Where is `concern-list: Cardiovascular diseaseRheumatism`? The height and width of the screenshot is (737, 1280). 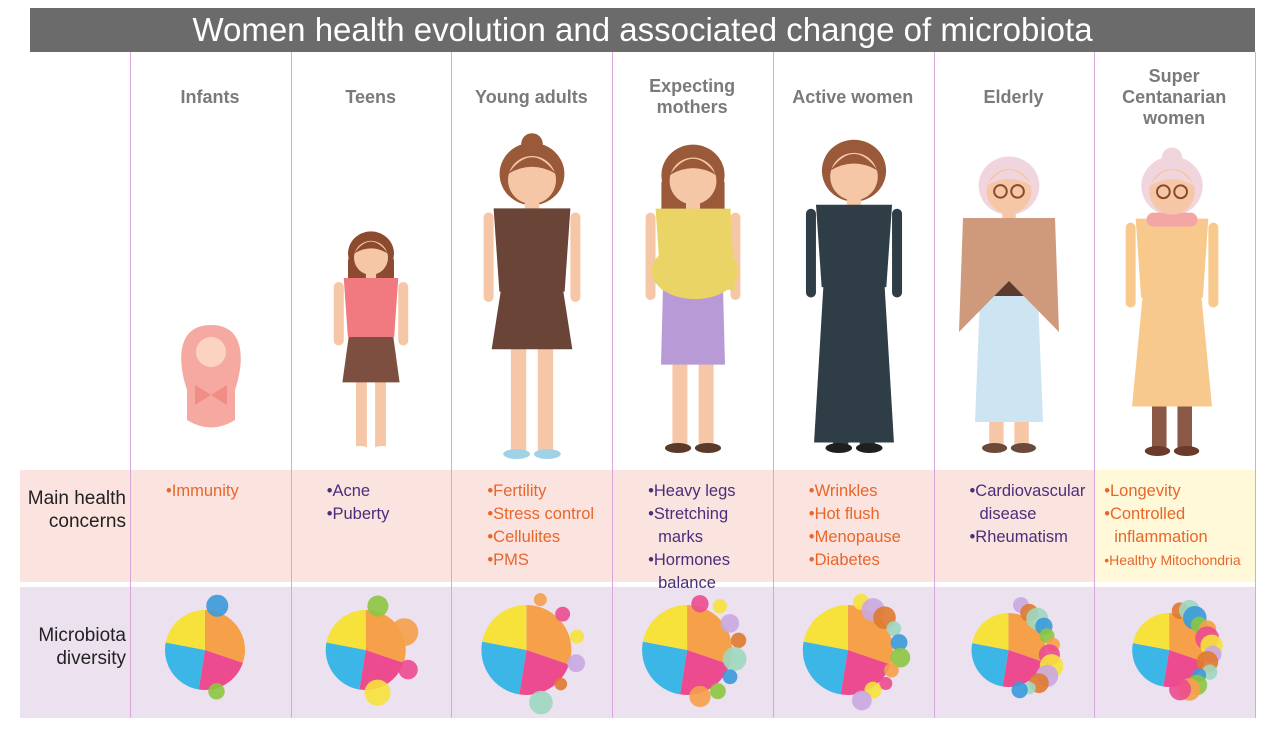
concern-list: Cardiovascular diseaseRheumatism is located at coordinates (1034, 514).